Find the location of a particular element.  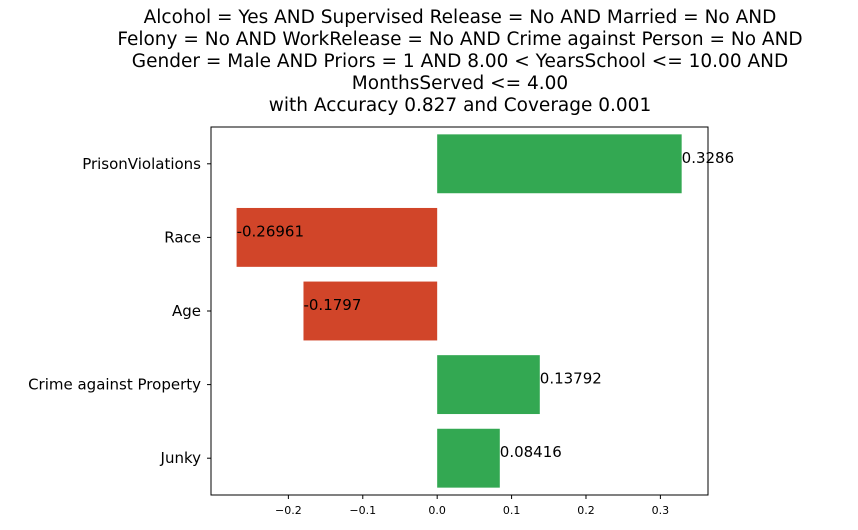

x-tick-label: 0.3 is located at coordinates (661, 510).